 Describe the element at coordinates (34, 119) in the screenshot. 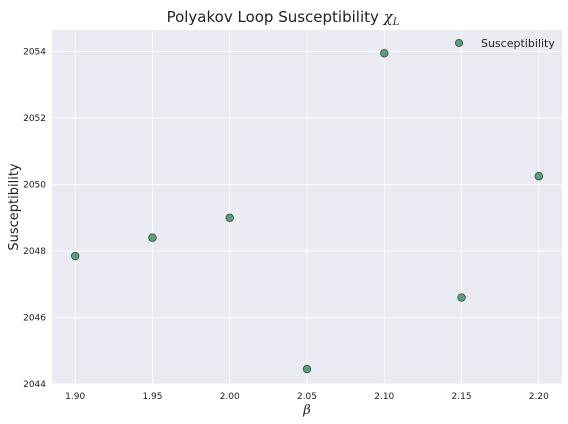

I see `y-tick-label: 2052` at that location.